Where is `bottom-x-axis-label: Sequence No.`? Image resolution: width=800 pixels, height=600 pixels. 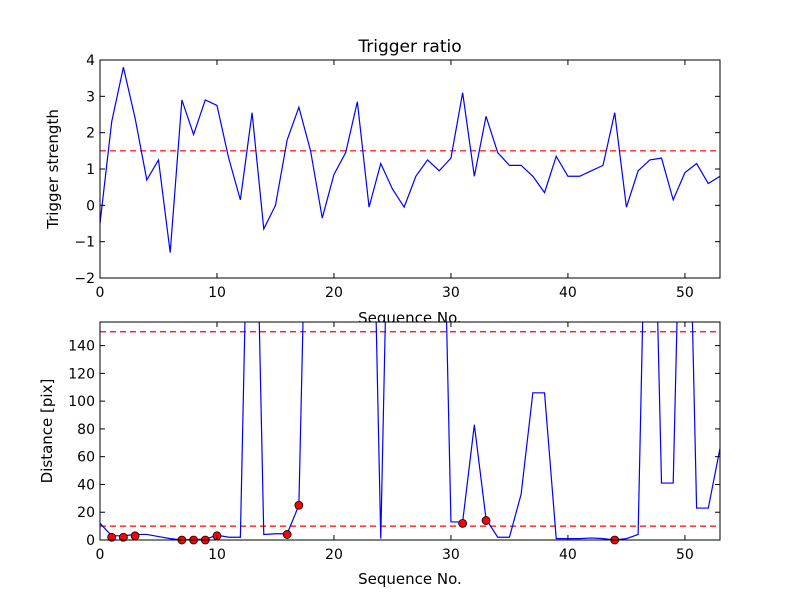
bottom-x-axis-label: Sequence No. is located at coordinates (410, 579).